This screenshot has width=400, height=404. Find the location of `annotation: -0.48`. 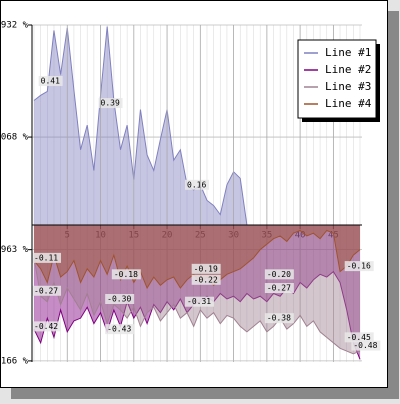

annotation: -0.48 is located at coordinates (366, 345).